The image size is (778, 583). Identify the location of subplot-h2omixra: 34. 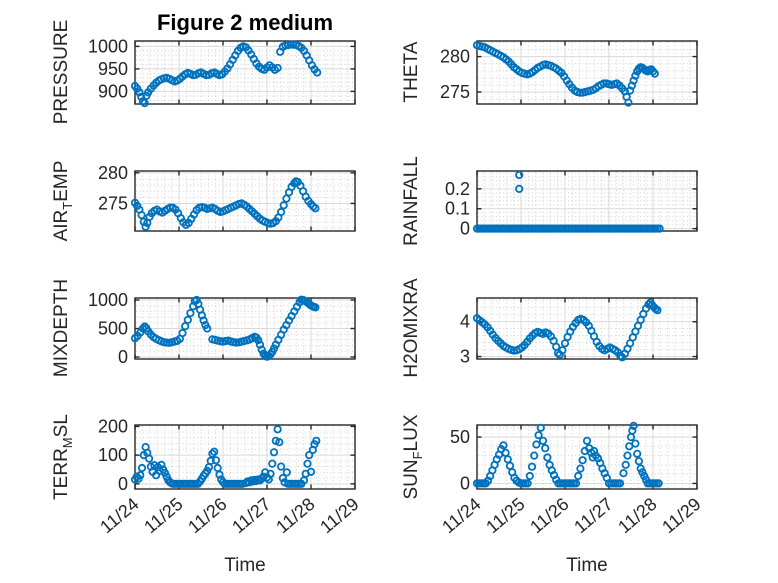
(579, 332).